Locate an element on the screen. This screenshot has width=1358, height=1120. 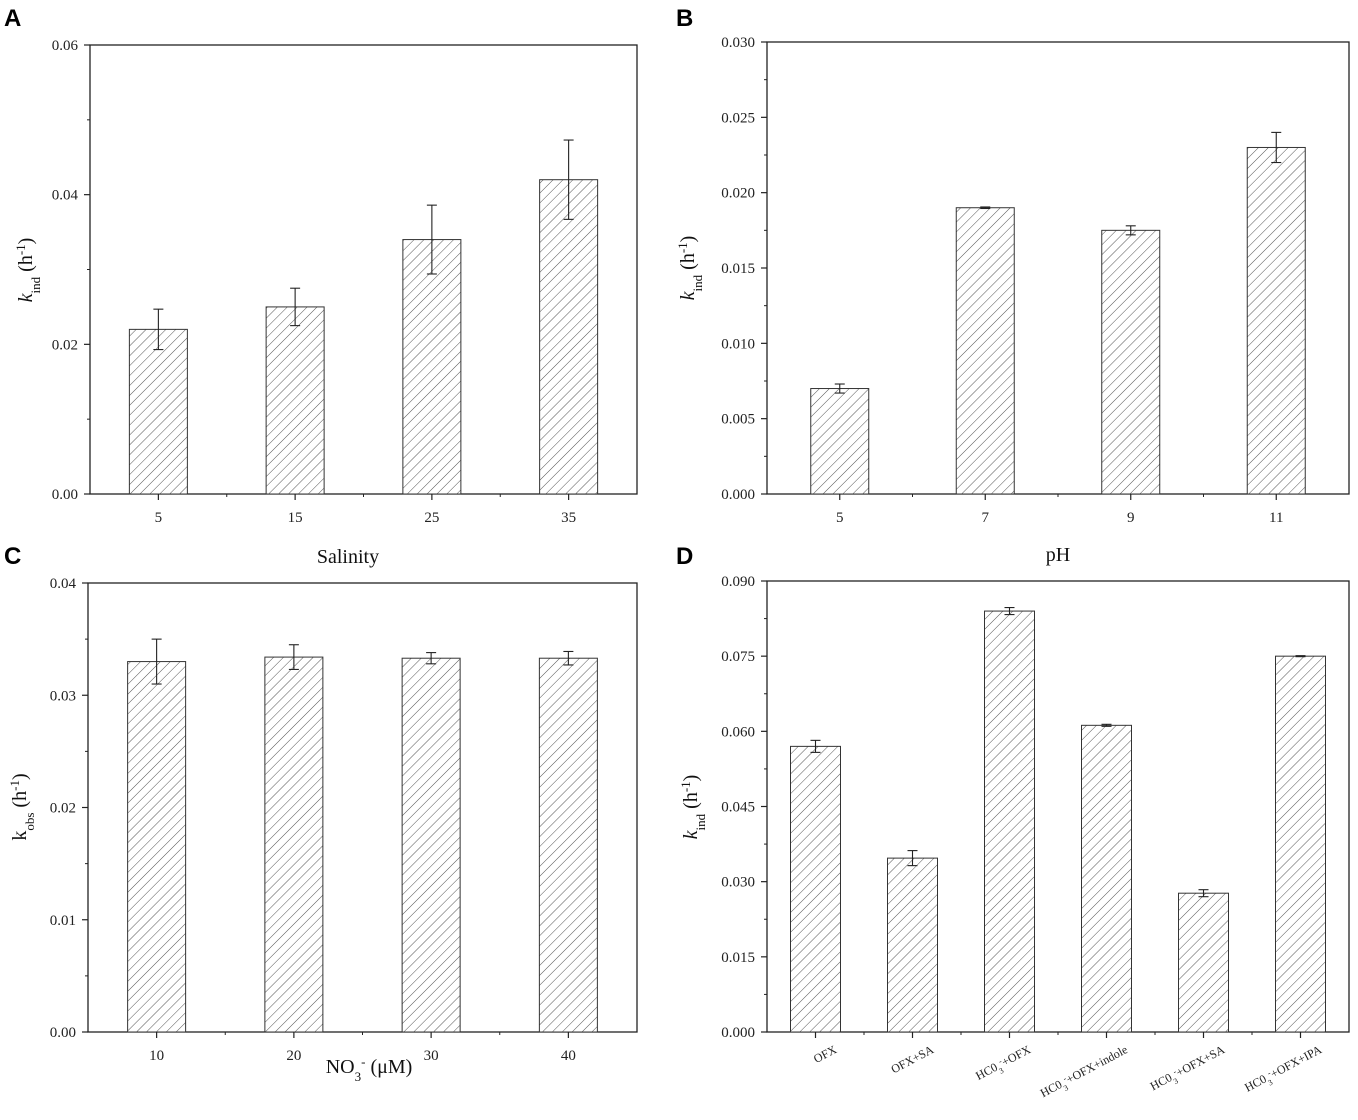
panel-letter: D is located at coordinates (684, 556).